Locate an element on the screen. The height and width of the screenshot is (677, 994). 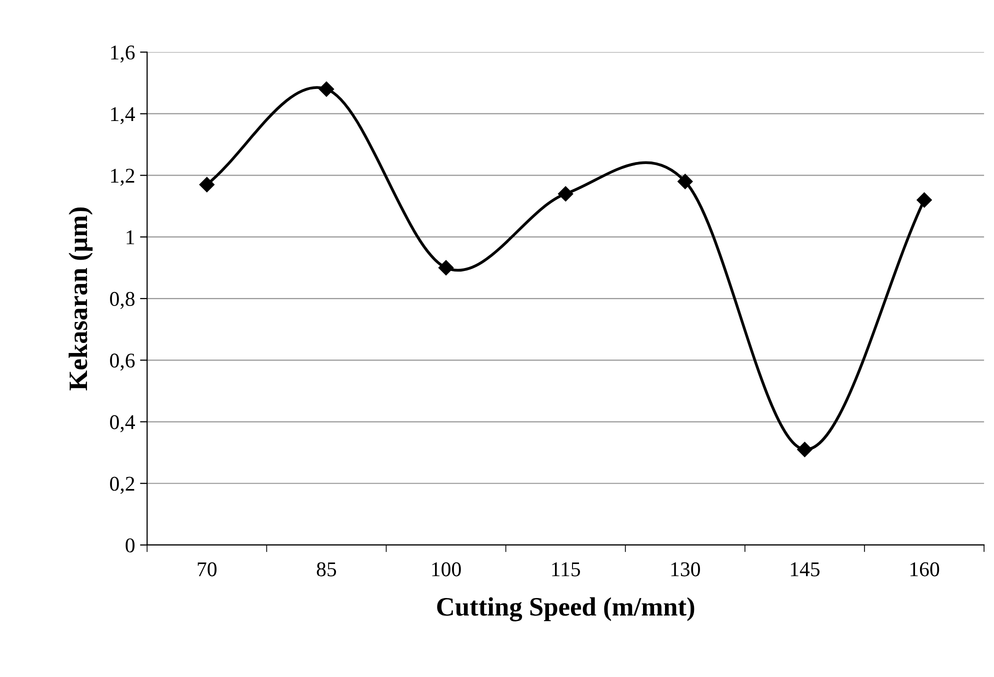
x-axis-title: Cutting Speed (m/mnt) is located at coordinates (565, 609).